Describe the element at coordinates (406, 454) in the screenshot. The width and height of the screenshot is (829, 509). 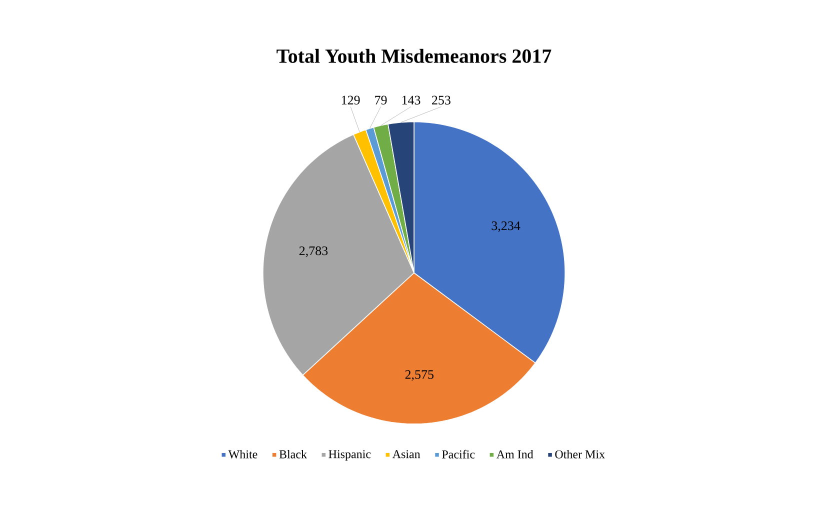
I see `legend-label: Asian` at that location.